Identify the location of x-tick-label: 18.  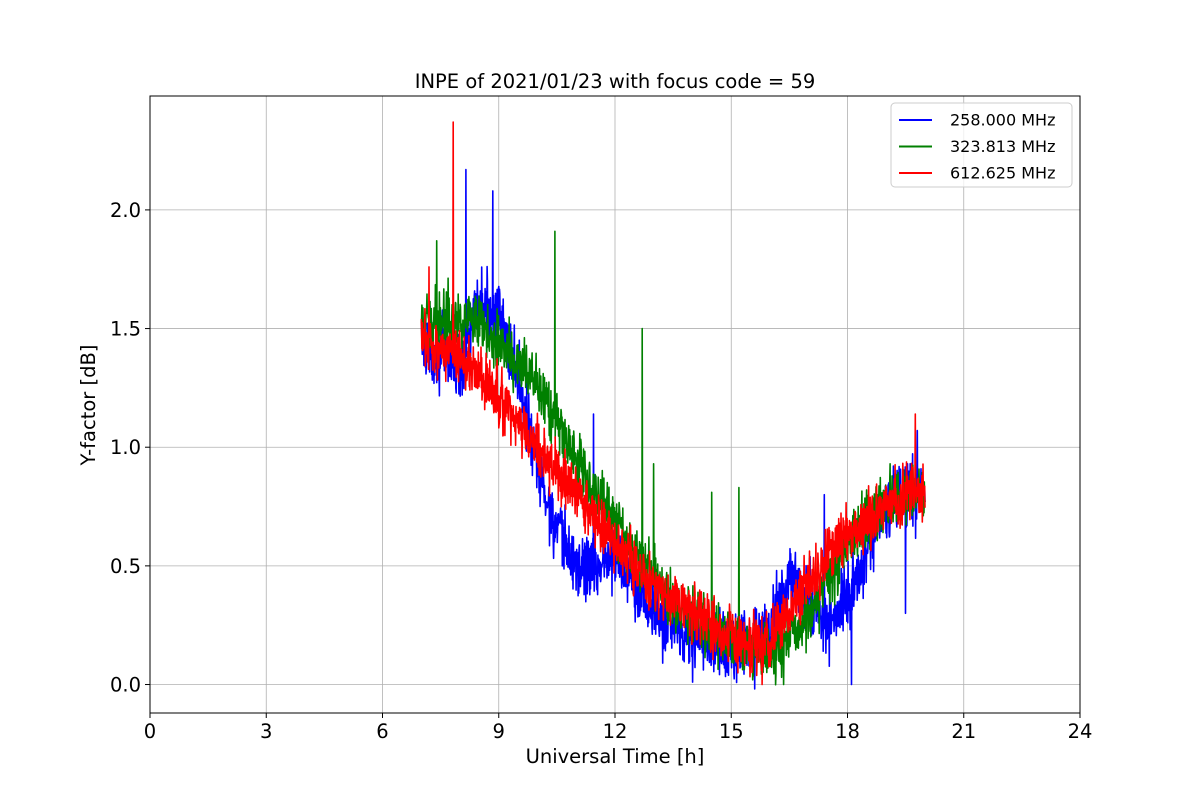
(847, 731).